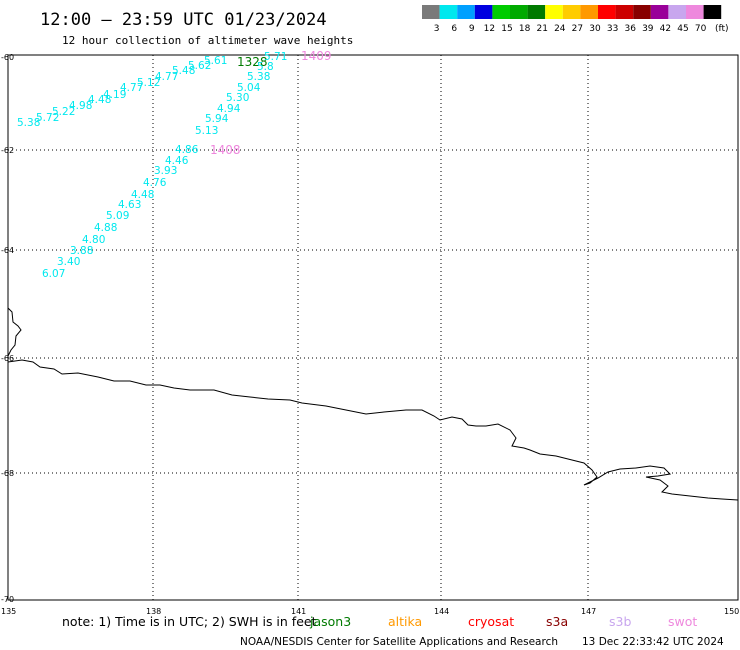 This screenshot has width=740, height=650. What do you see at coordinates (572, 19) in the screenshot?
I see `legend-color-bar: 3 6 9 12 15 18 21 24 27 30 33 36 39 42 45 70` at bounding box center [572, 19].